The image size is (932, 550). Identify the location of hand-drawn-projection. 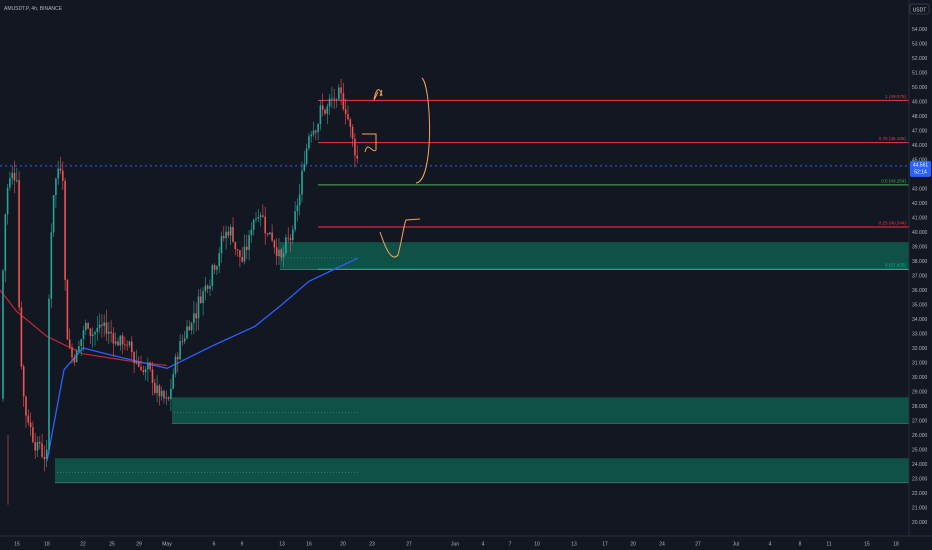
(396, 167).